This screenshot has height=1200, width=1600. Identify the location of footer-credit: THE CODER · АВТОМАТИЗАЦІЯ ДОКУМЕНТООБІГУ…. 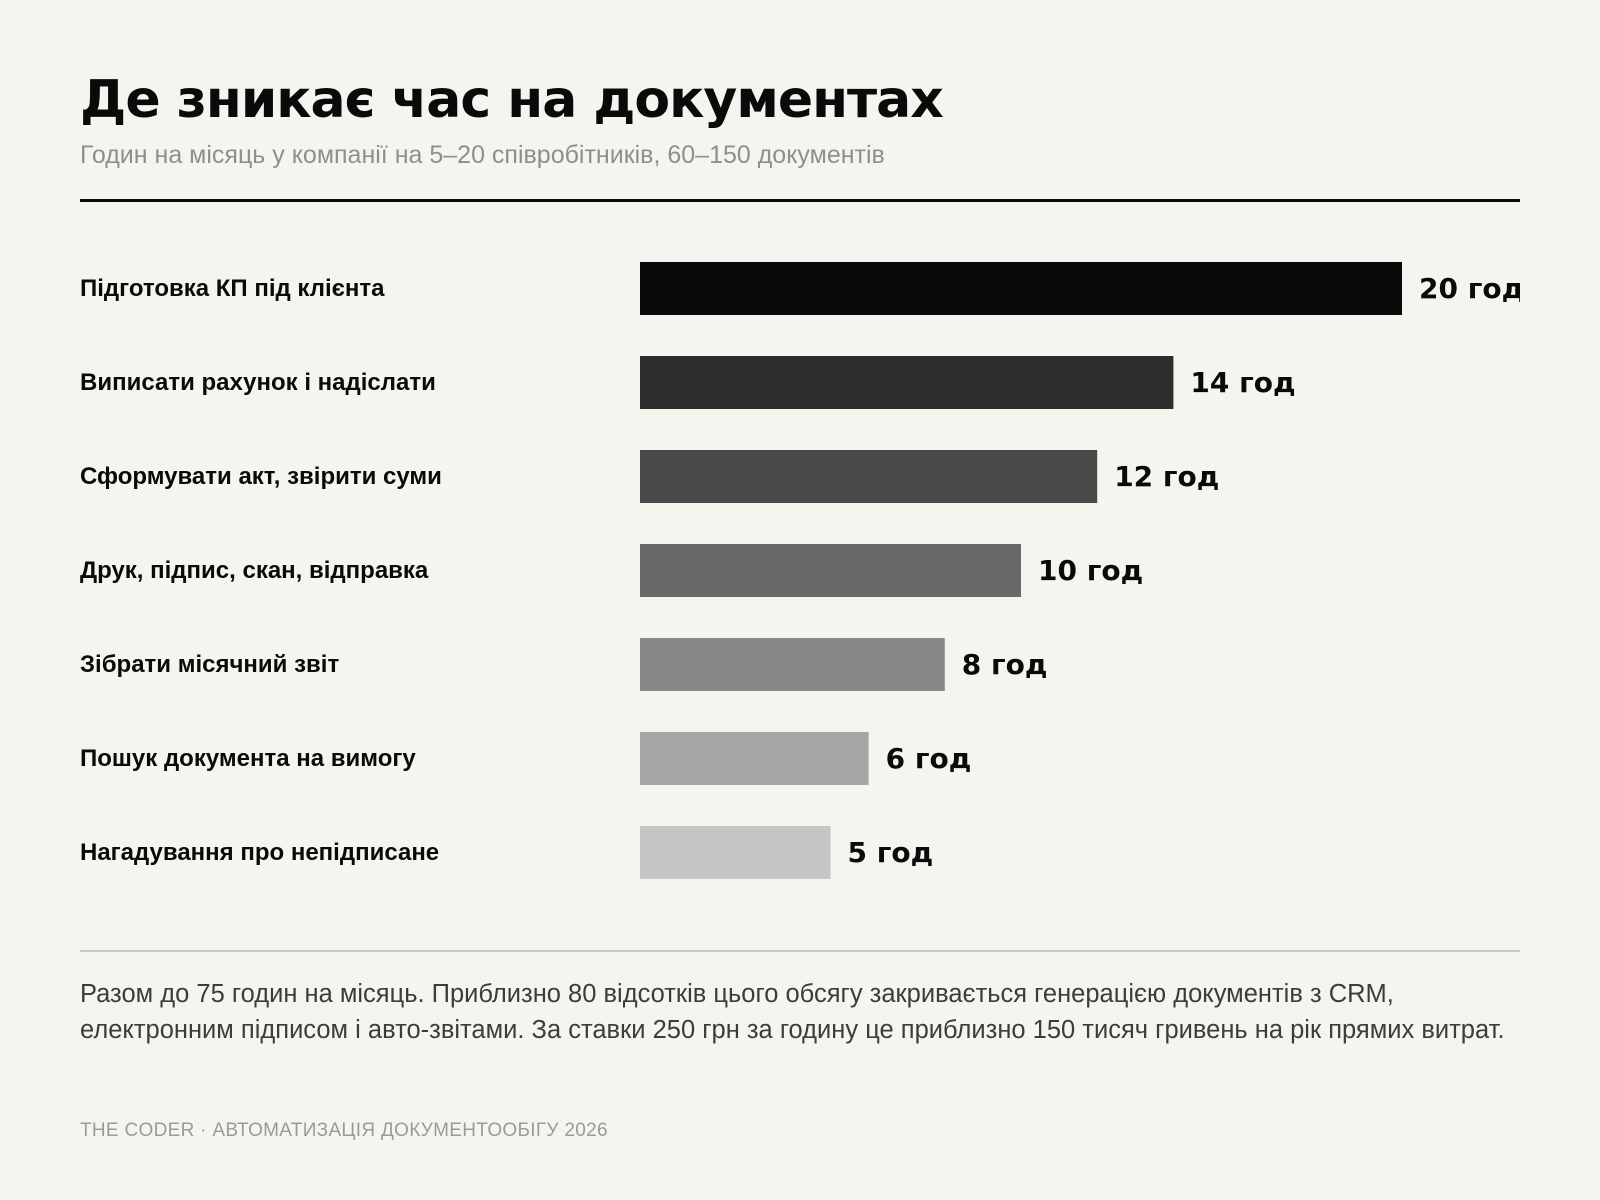
(344, 1130).